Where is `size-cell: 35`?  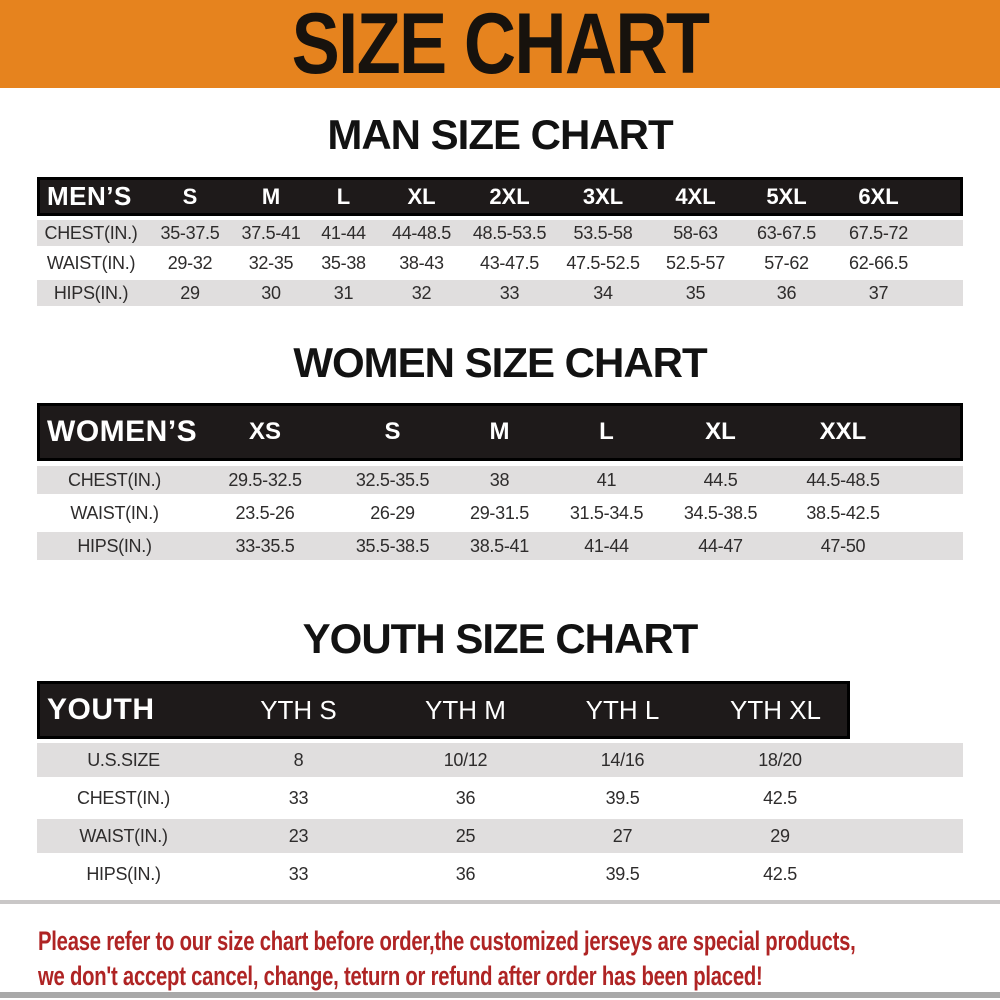
size-cell: 35 is located at coordinates (695, 292).